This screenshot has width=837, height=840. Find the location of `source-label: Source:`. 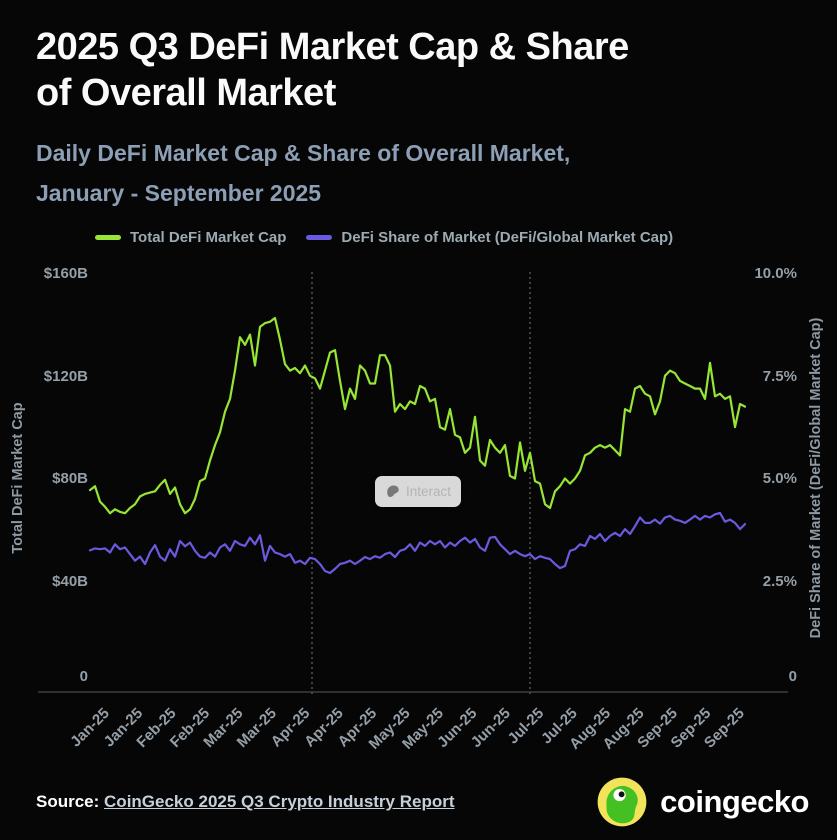

source-label: Source: is located at coordinates (68, 801).